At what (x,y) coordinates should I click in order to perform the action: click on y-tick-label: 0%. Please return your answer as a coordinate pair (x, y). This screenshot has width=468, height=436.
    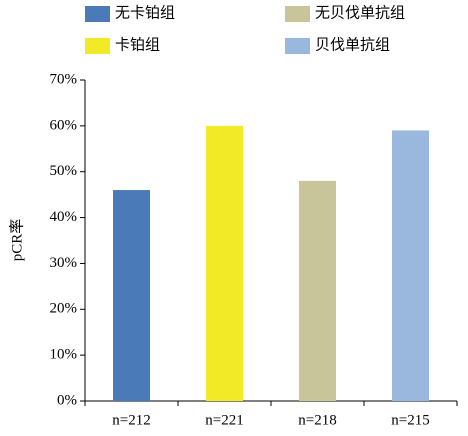
    Looking at the image, I should click on (67, 400).